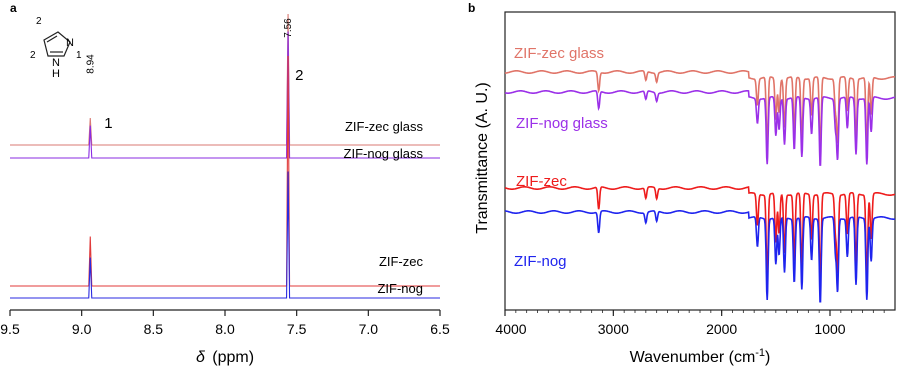 The height and width of the screenshot is (378, 898). What do you see at coordinates (471, 8) in the screenshot?
I see `panel-b-letter: b` at bounding box center [471, 8].